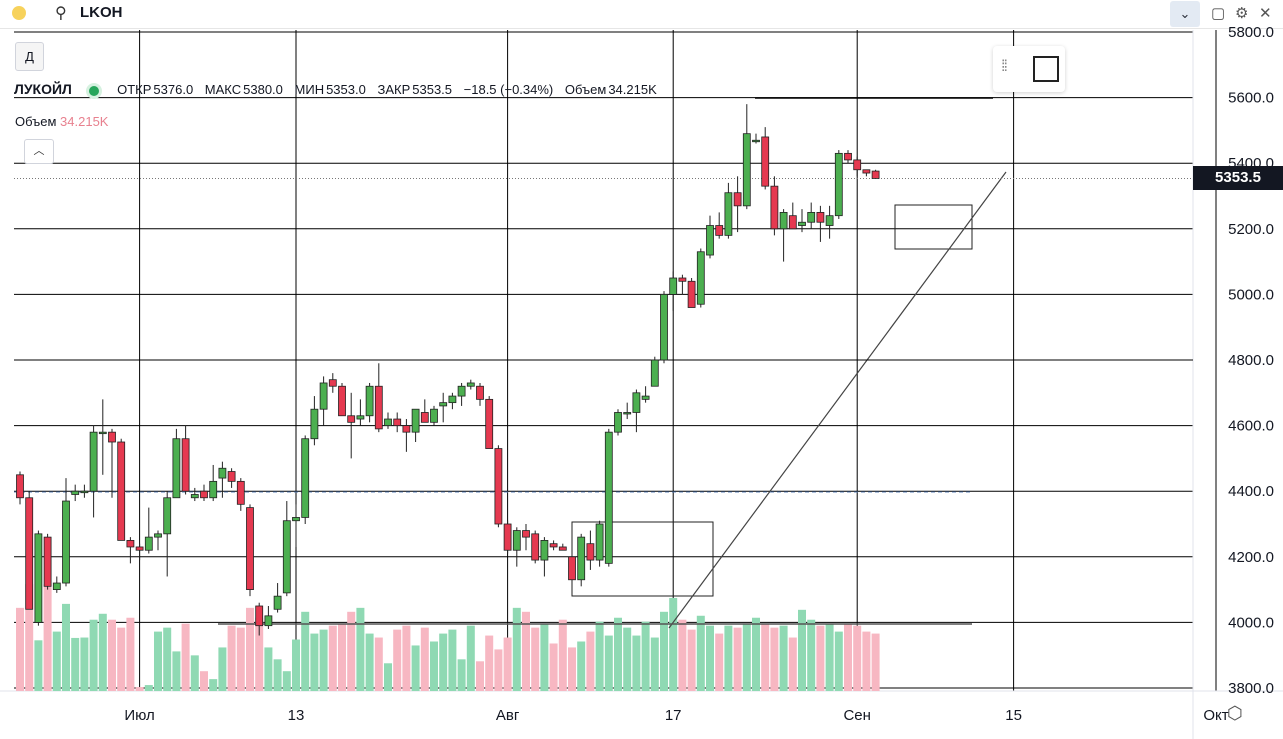  I want to click on ticker-search-input: LKOH, so click(101, 12).